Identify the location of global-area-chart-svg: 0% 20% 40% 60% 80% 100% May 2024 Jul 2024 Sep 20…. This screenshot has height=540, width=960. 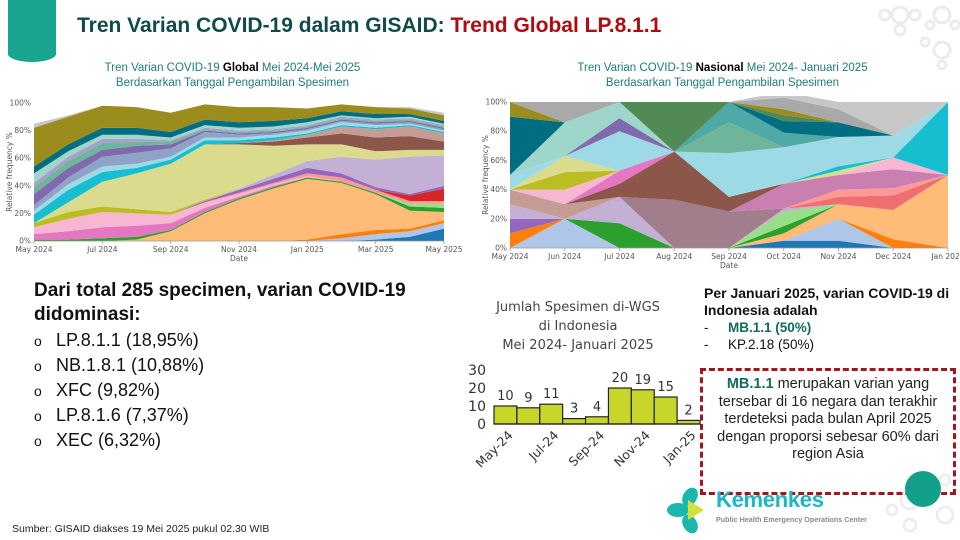
(233, 181).